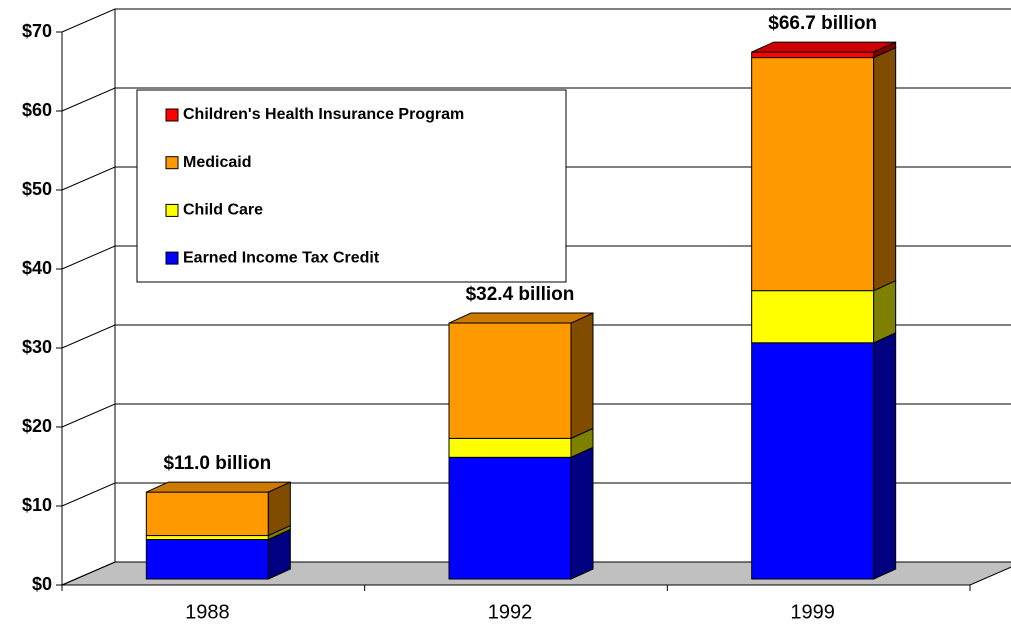 This screenshot has width=1011, height=632. I want to click on y-tick-label: $0, so click(42, 584).